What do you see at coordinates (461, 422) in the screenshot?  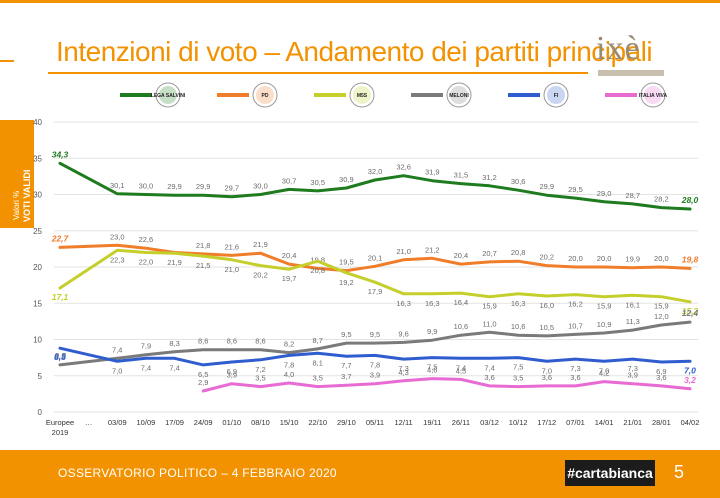 I see `x-tick-label: 26/11` at bounding box center [461, 422].